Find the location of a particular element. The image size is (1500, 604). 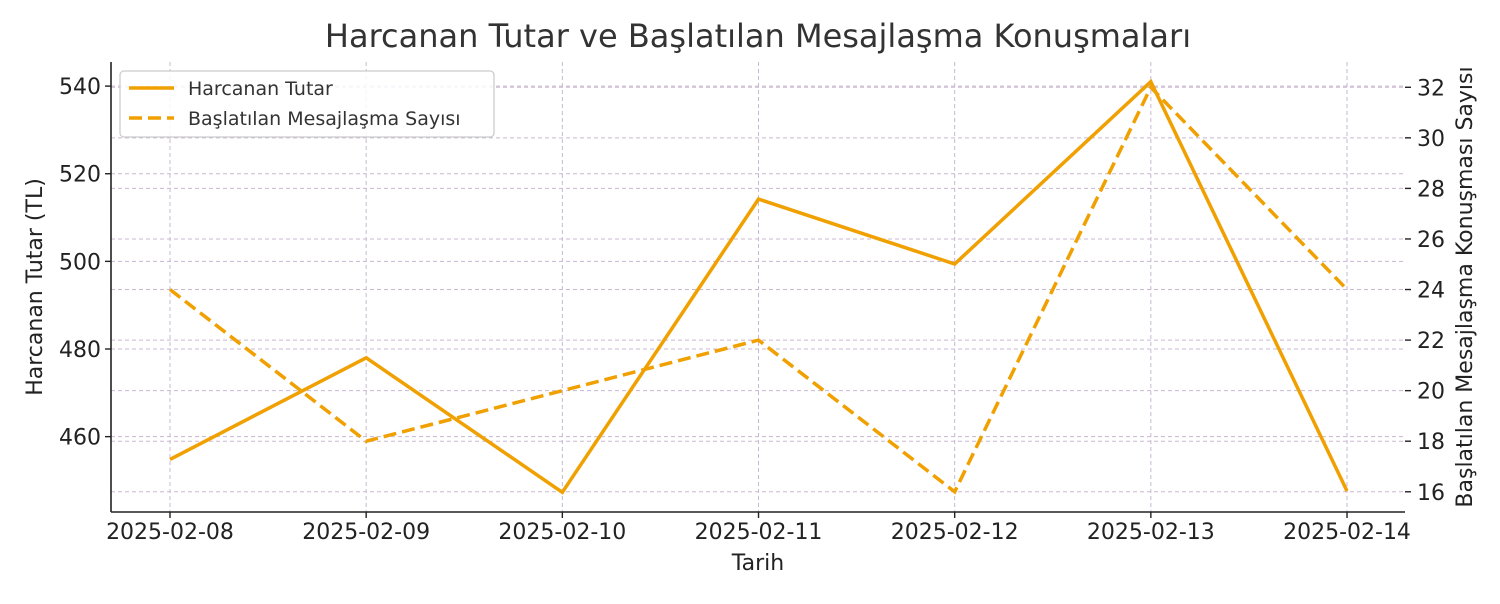

legend-label-baslatilan-mesajlasma: Başlatılan Mesajlaşma Sayısı is located at coordinates (324, 119).